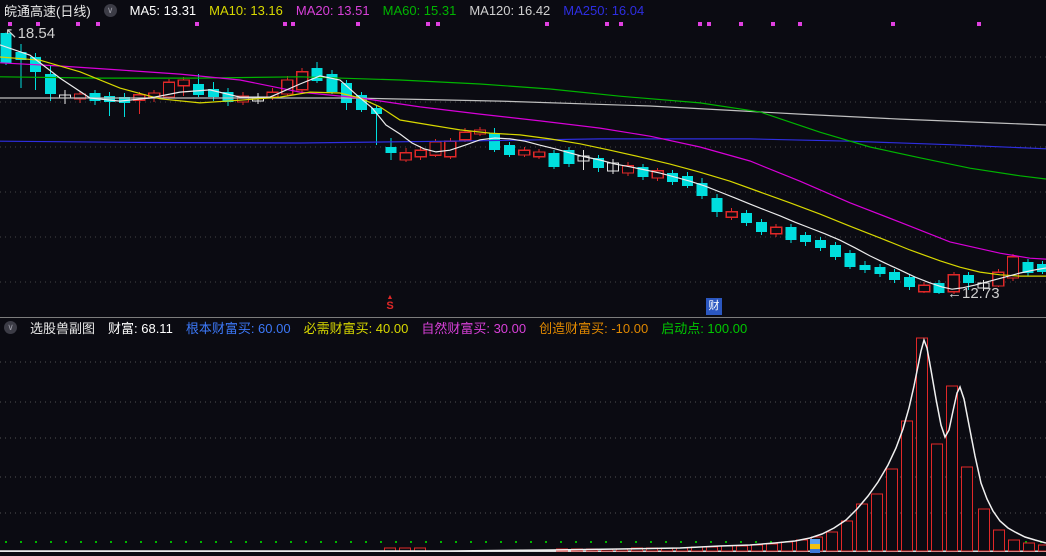  I want to click on indicator-label: 自然财富买: 30.00, so click(474, 328).